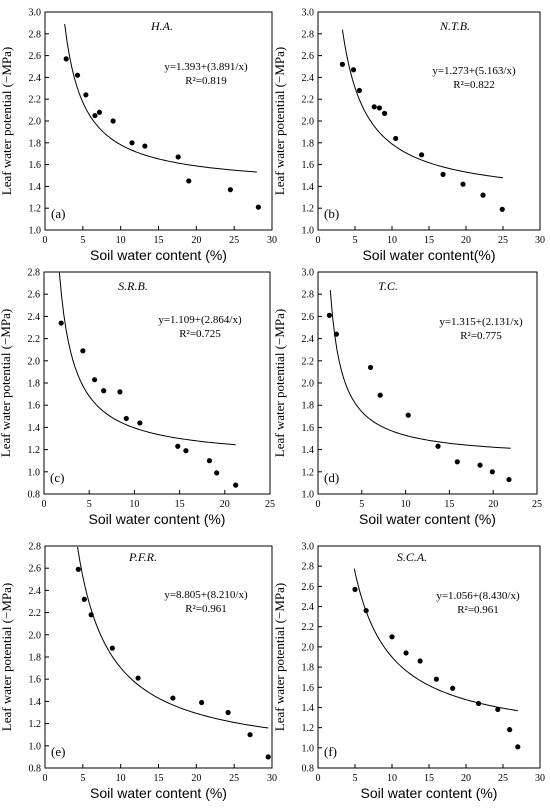  What do you see at coordinates (7, 657) in the screenshot?
I see `y-axis-label: Leaf water potential (−MPa)` at bounding box center [7, 657].